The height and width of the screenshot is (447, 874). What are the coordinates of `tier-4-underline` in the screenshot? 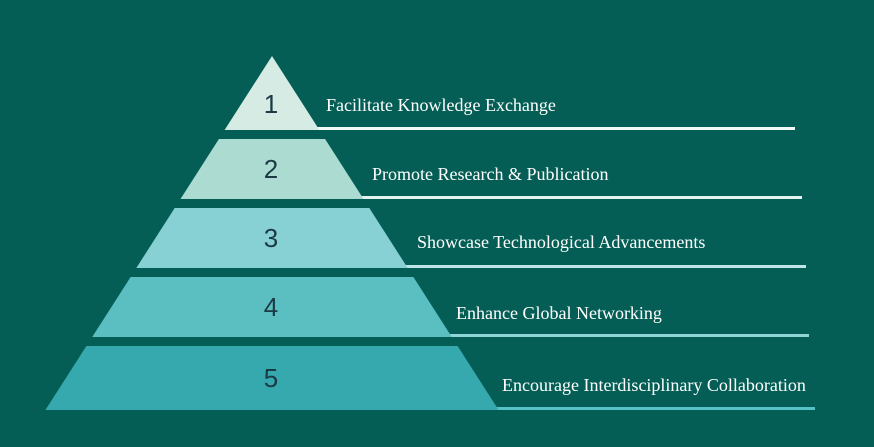 It's located at (629, 335).